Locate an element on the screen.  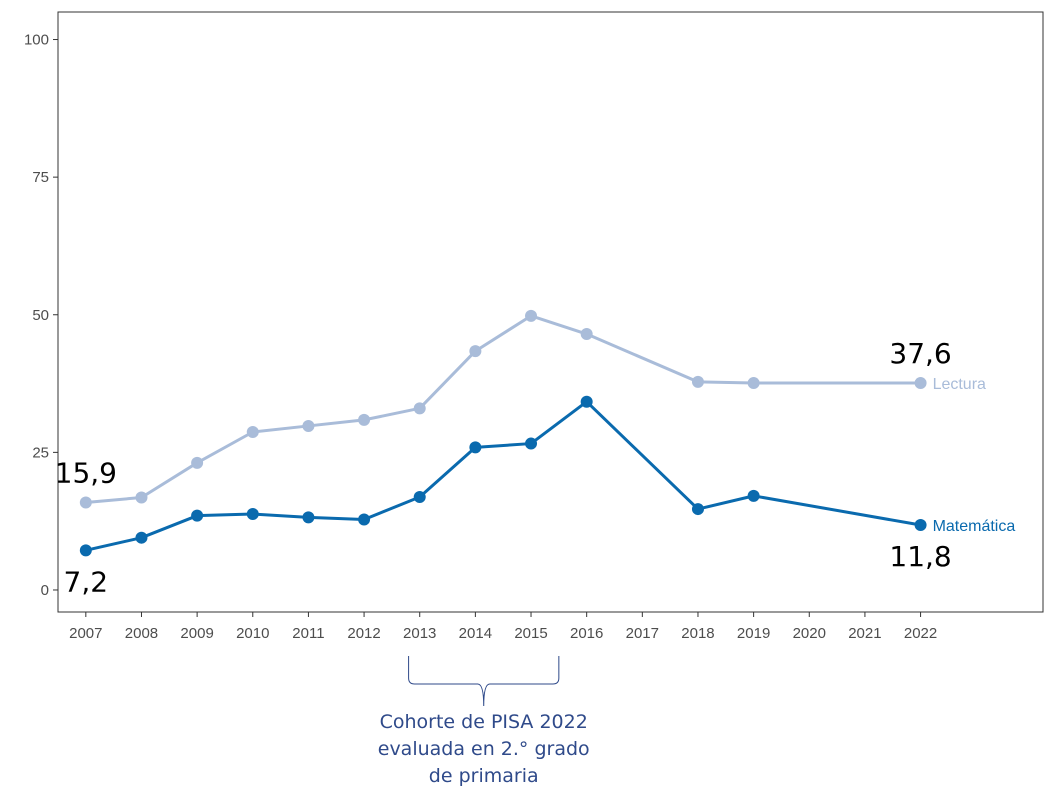
x-tick-label: 2009 is located at coordinates (196, 633).